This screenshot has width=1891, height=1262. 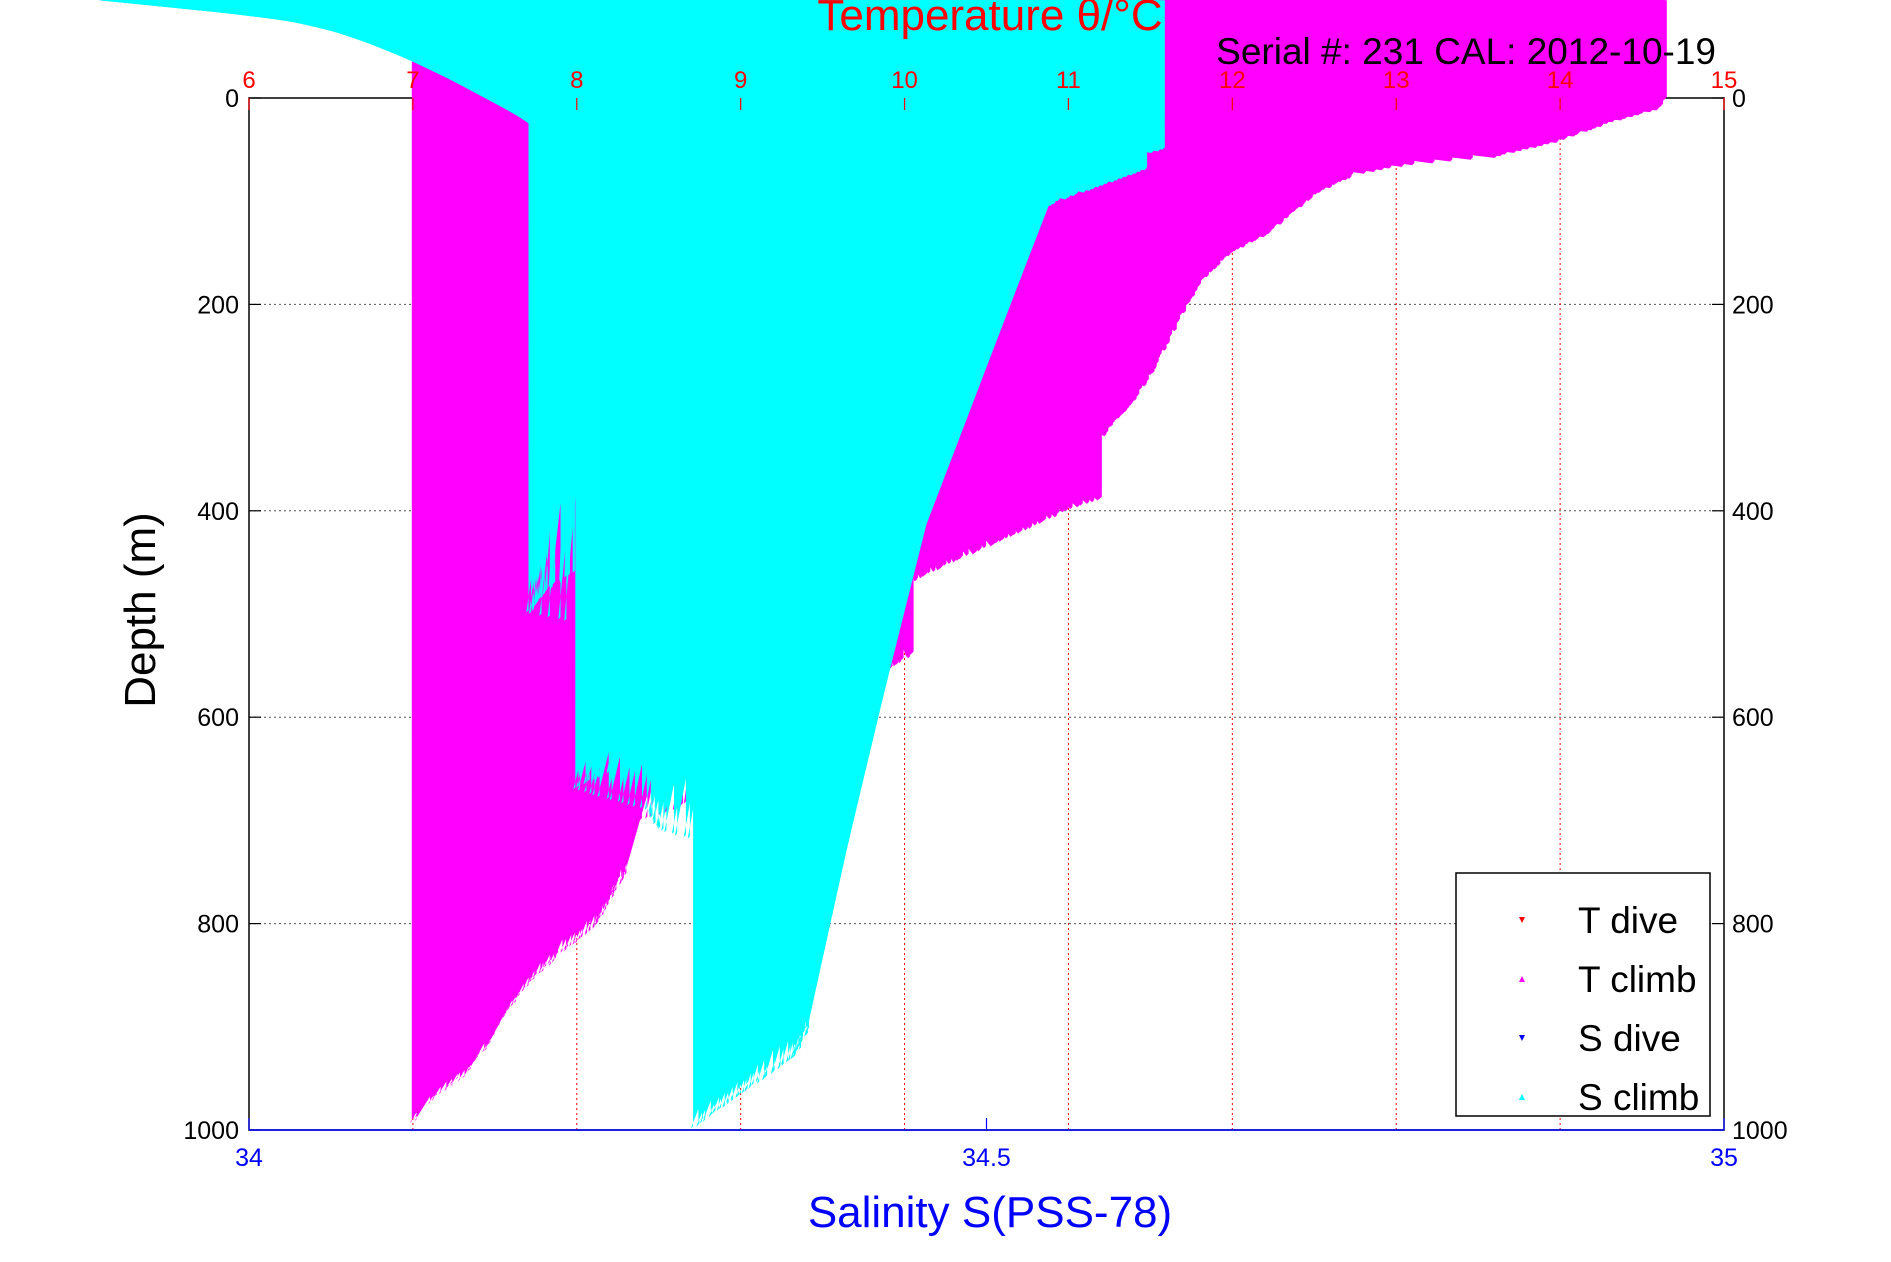 What do you see at coordinates (218, 512) in the screenshot?
I see `y-tick-label-left: 400` at bounding box center [218, 512].